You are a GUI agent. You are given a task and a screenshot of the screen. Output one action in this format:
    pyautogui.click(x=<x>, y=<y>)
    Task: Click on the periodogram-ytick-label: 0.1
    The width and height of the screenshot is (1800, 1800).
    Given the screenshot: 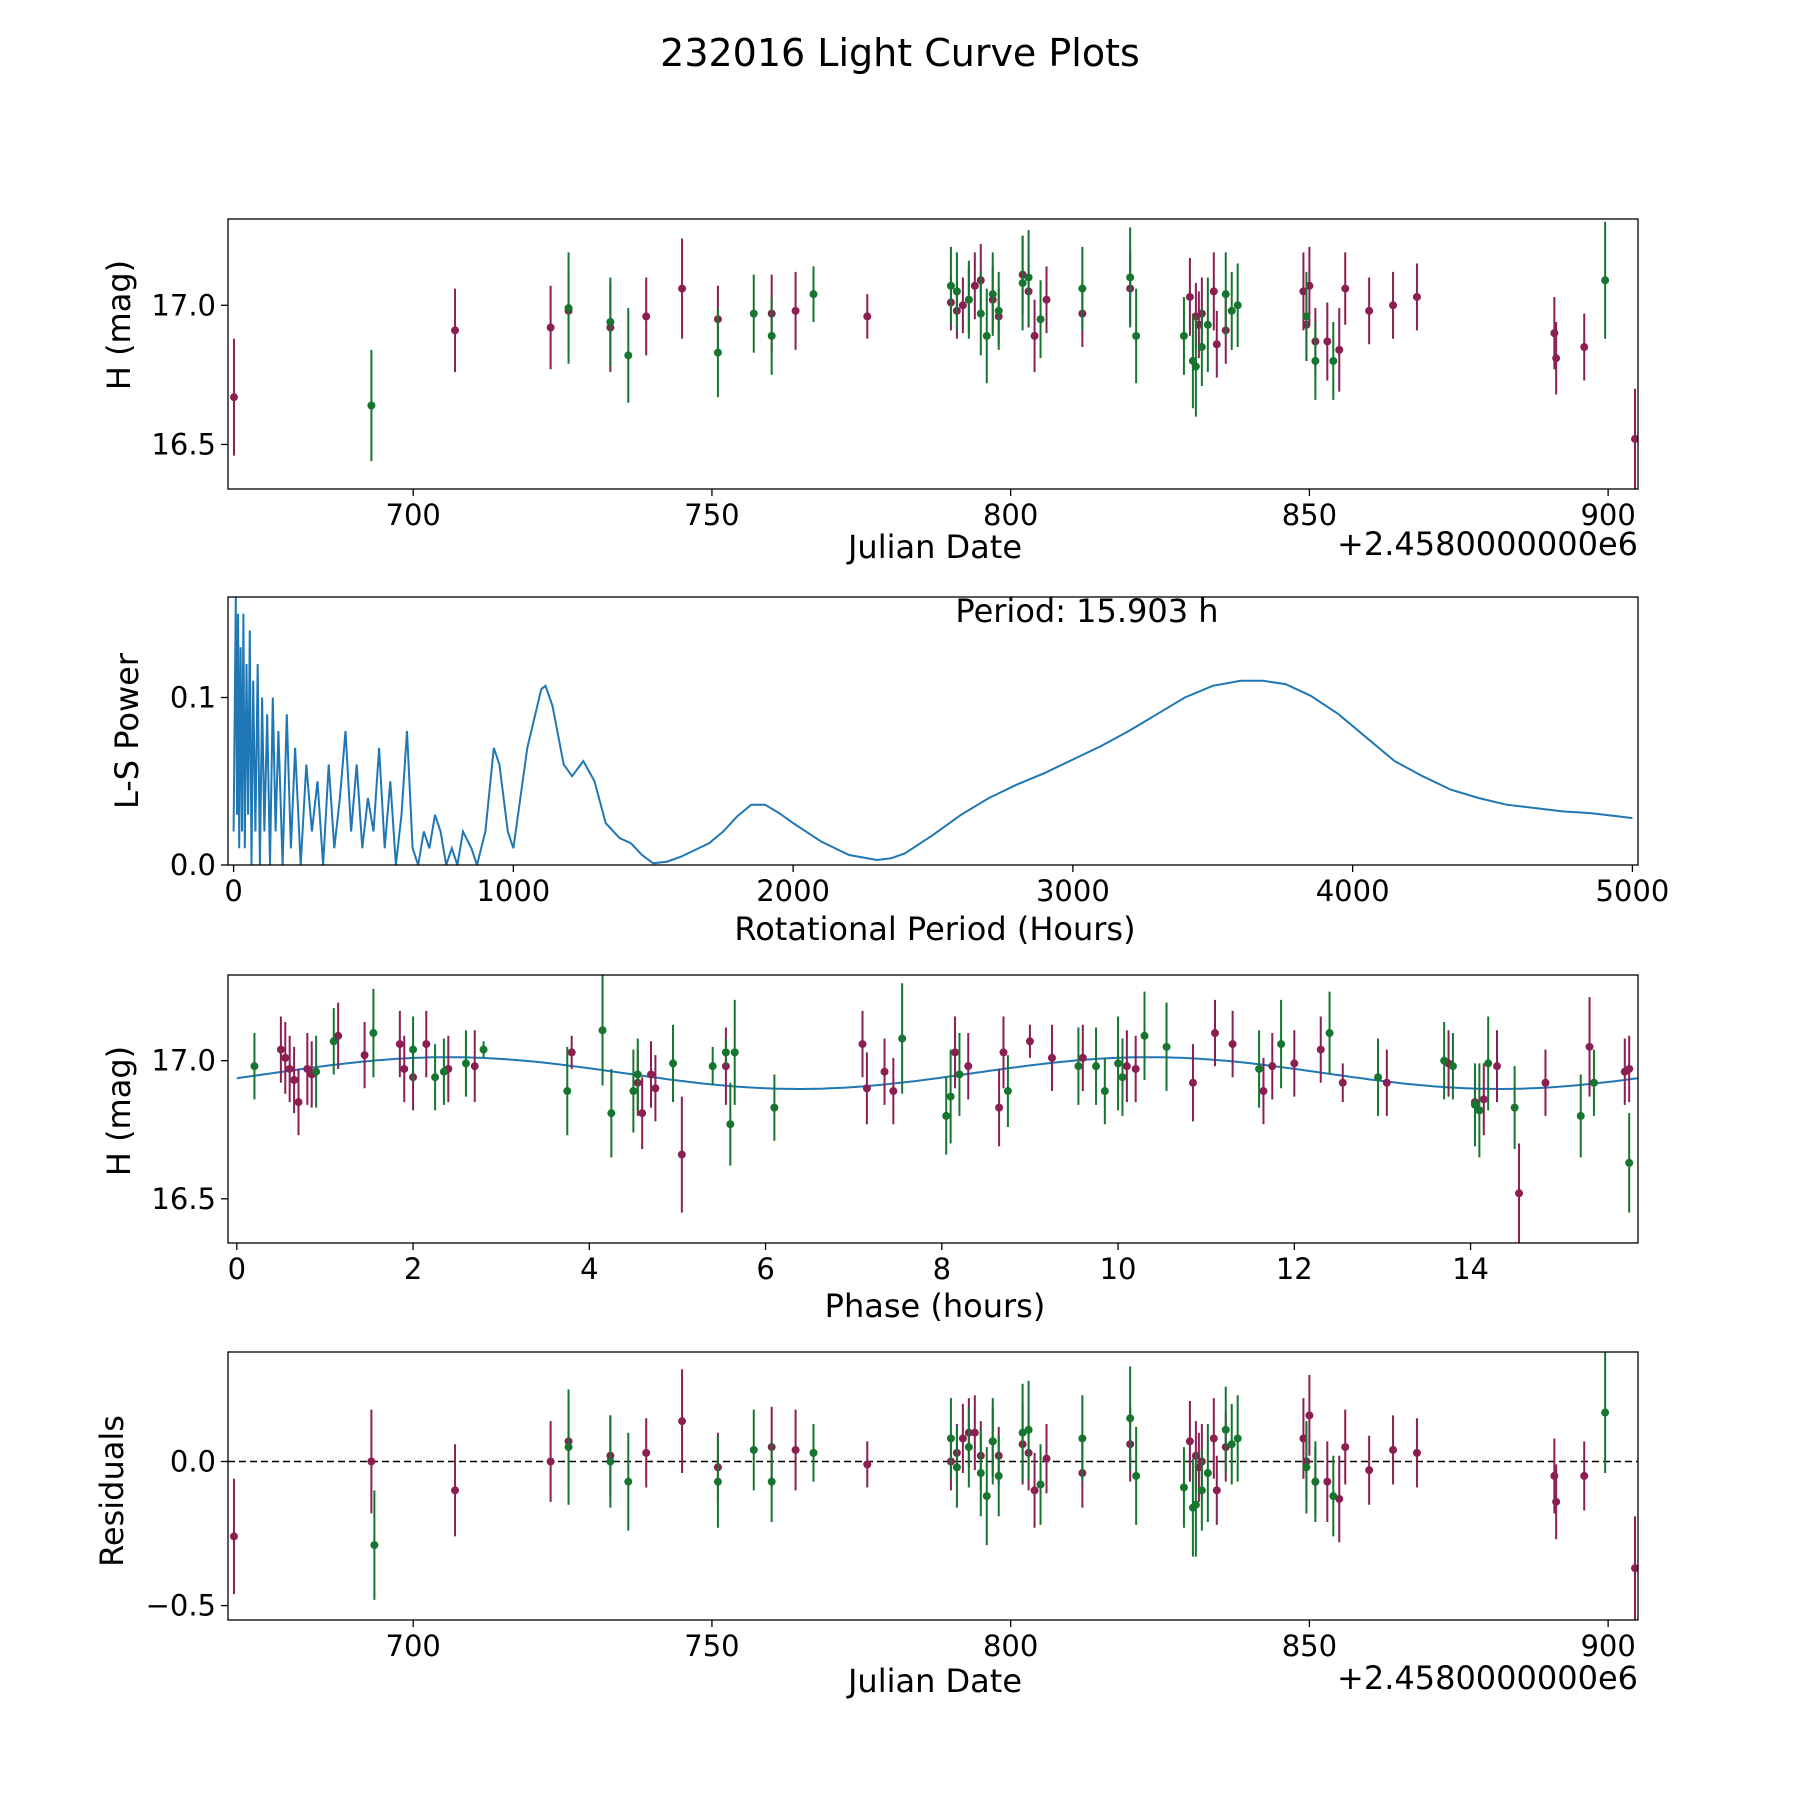 What is the action you would take?
    pyautogui.click(x=193, y=698)
    